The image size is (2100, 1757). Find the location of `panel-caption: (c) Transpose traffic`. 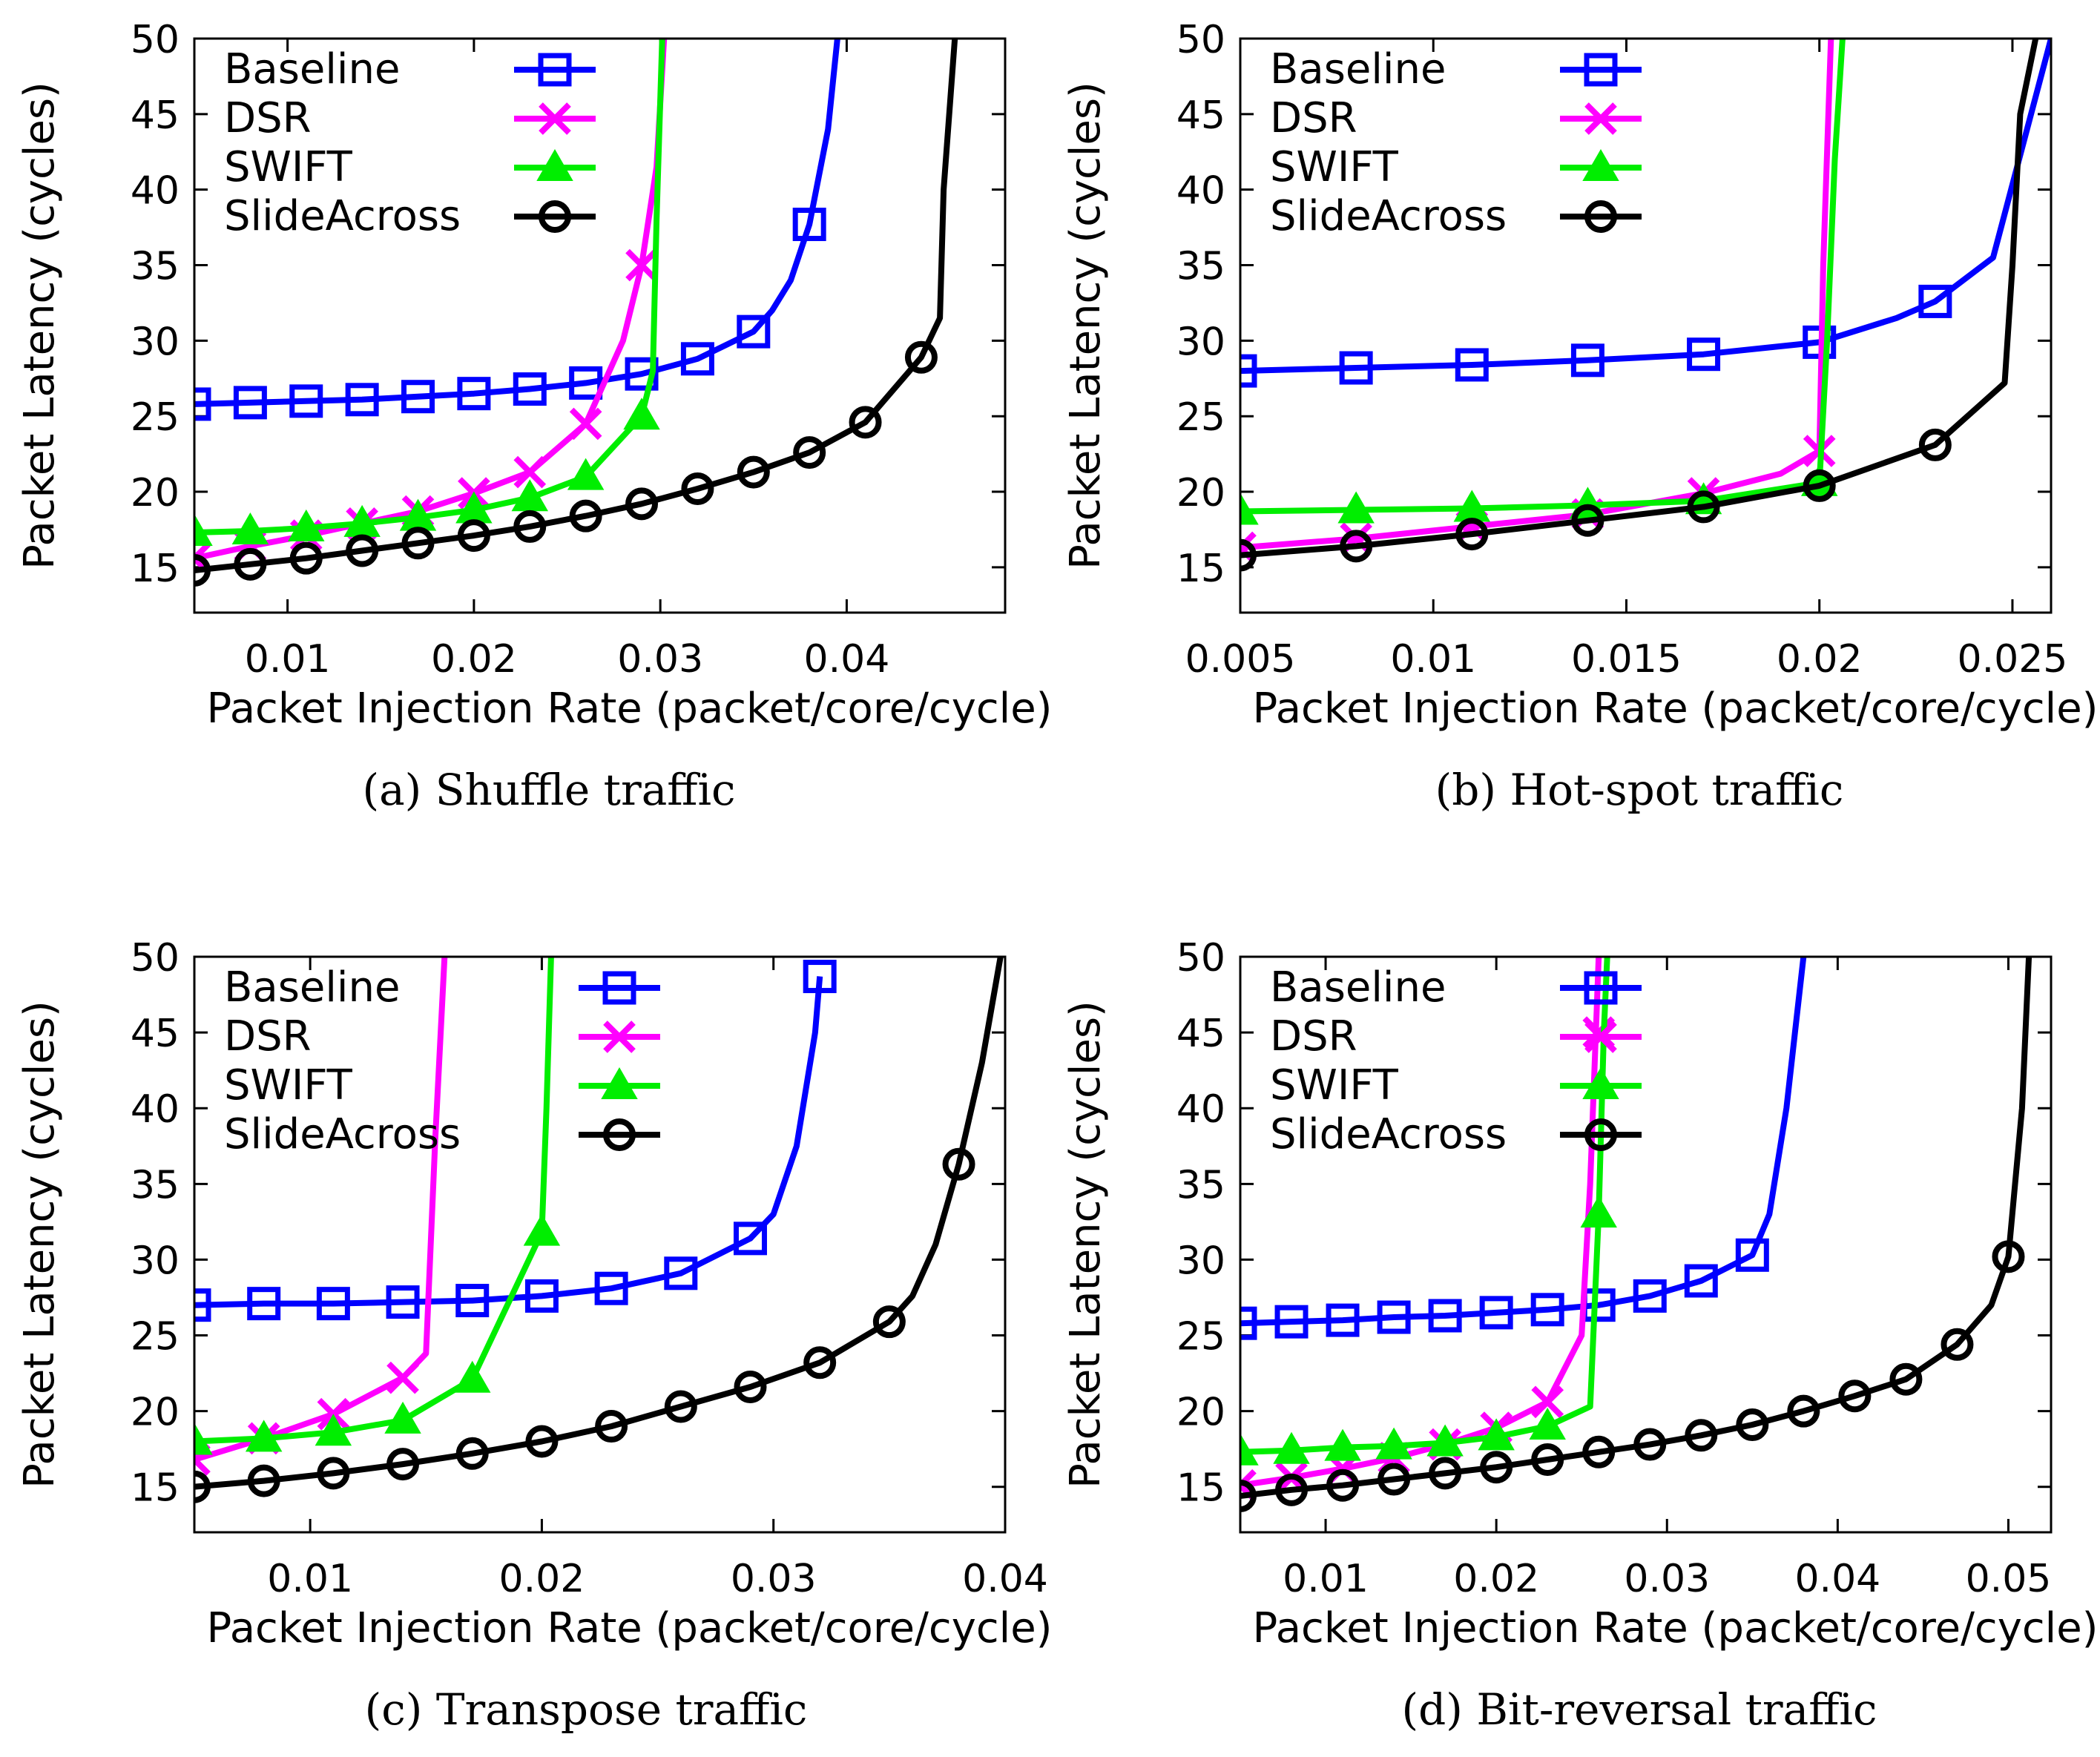

panel-caption: (c) Transpose traffic is located at coordinates (586, 1709).